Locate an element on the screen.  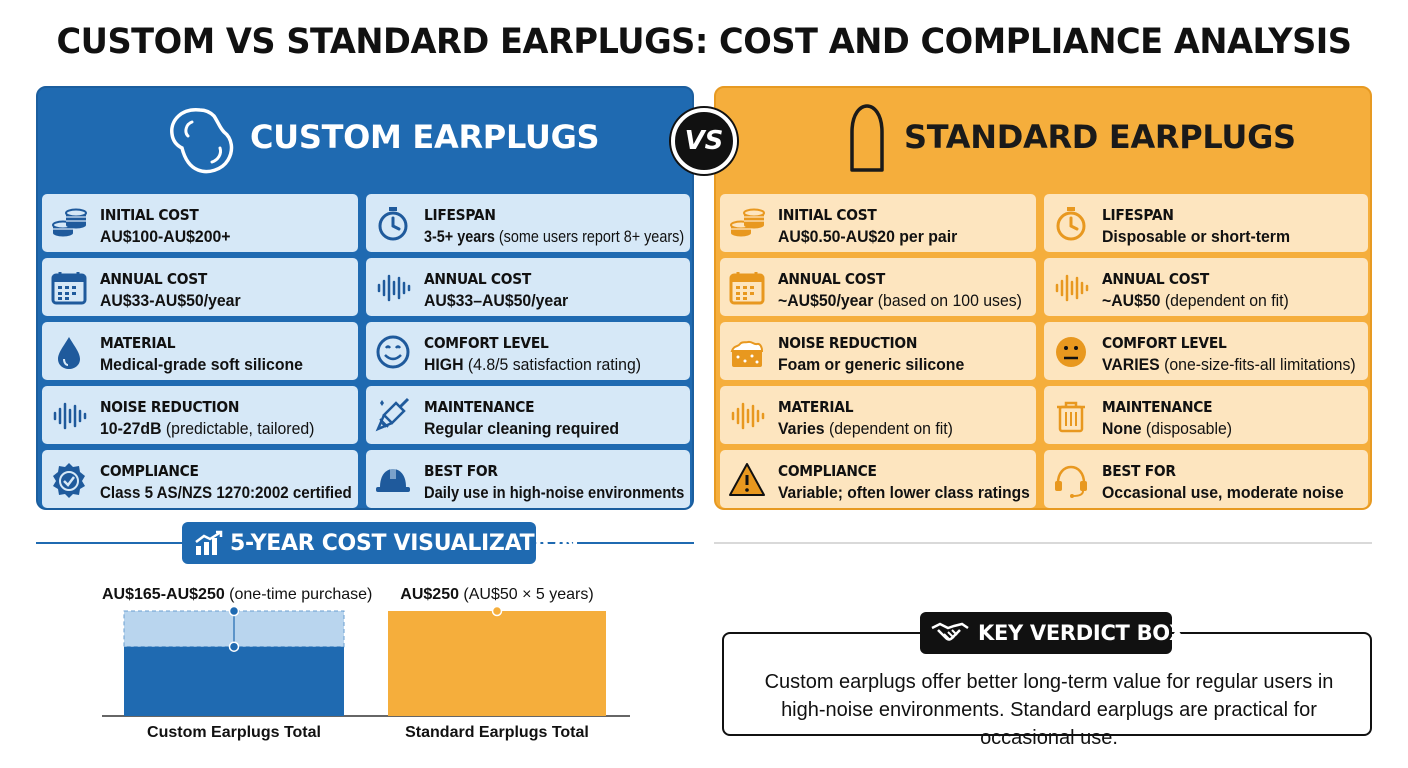
card-value: HIGH (4.8/5 satisfaction rating) is located at coordinates (532, 365).